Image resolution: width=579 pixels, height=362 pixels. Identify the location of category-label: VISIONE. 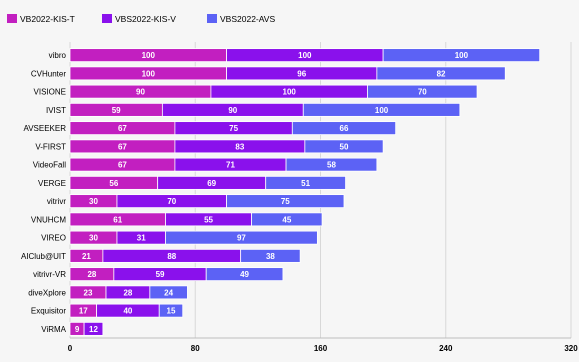
(50, 92).